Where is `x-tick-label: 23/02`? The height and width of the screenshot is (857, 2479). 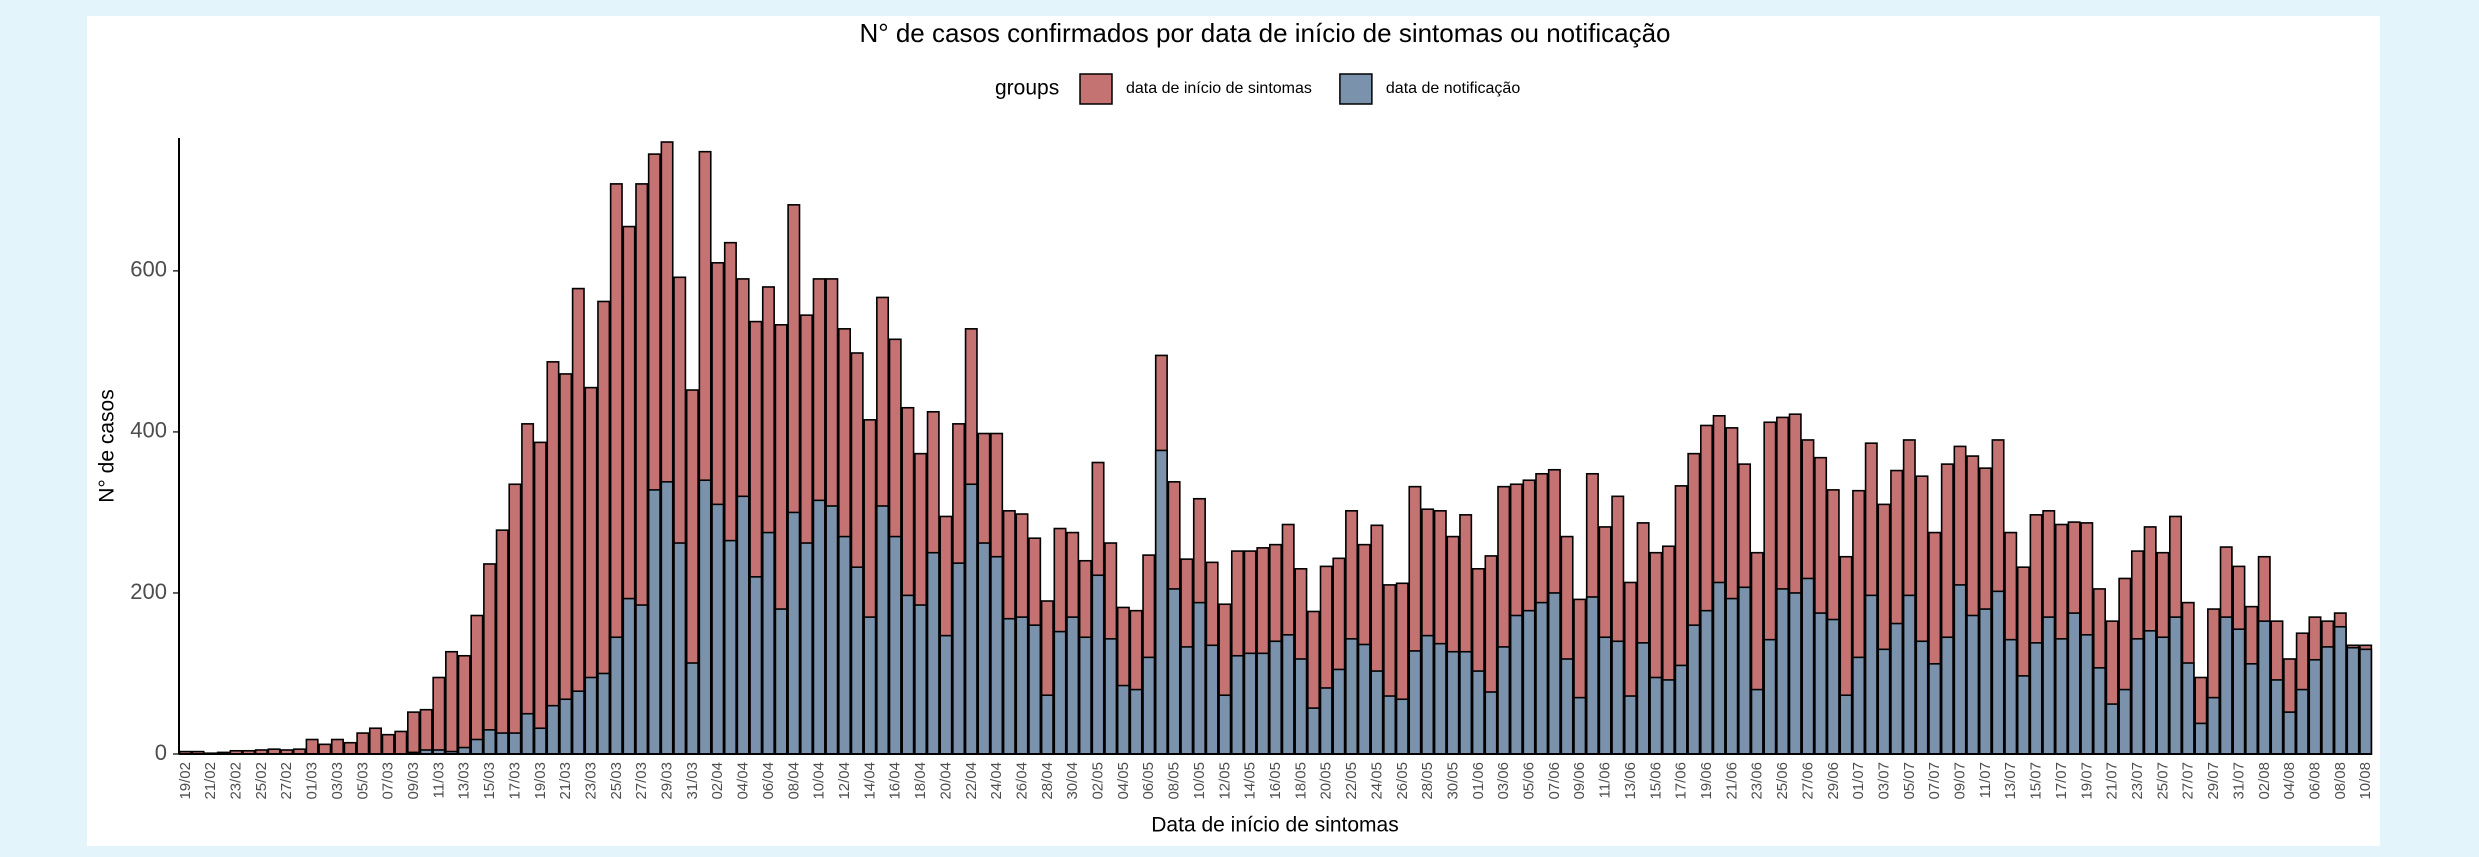 x-tick-label: 23/02 is located at coordinates (236, 781).